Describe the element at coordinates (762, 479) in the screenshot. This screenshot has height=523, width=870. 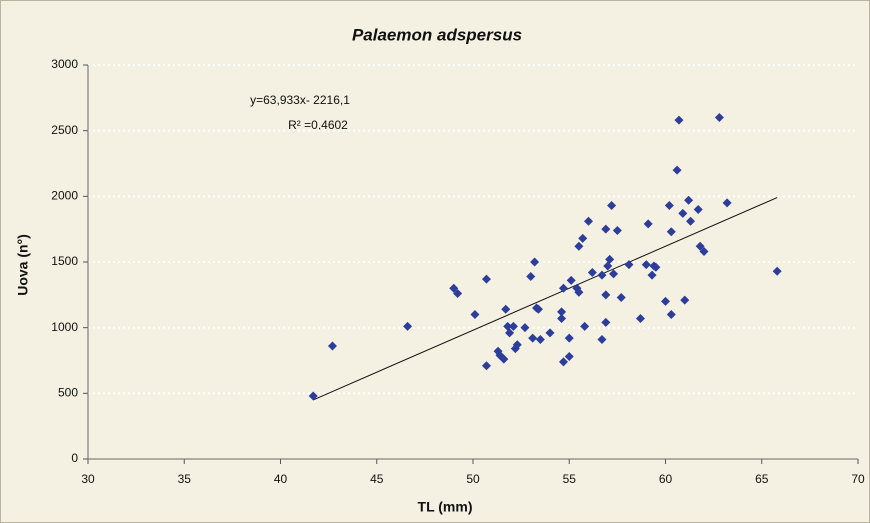
I see `x-tick-label: 65` at that location.